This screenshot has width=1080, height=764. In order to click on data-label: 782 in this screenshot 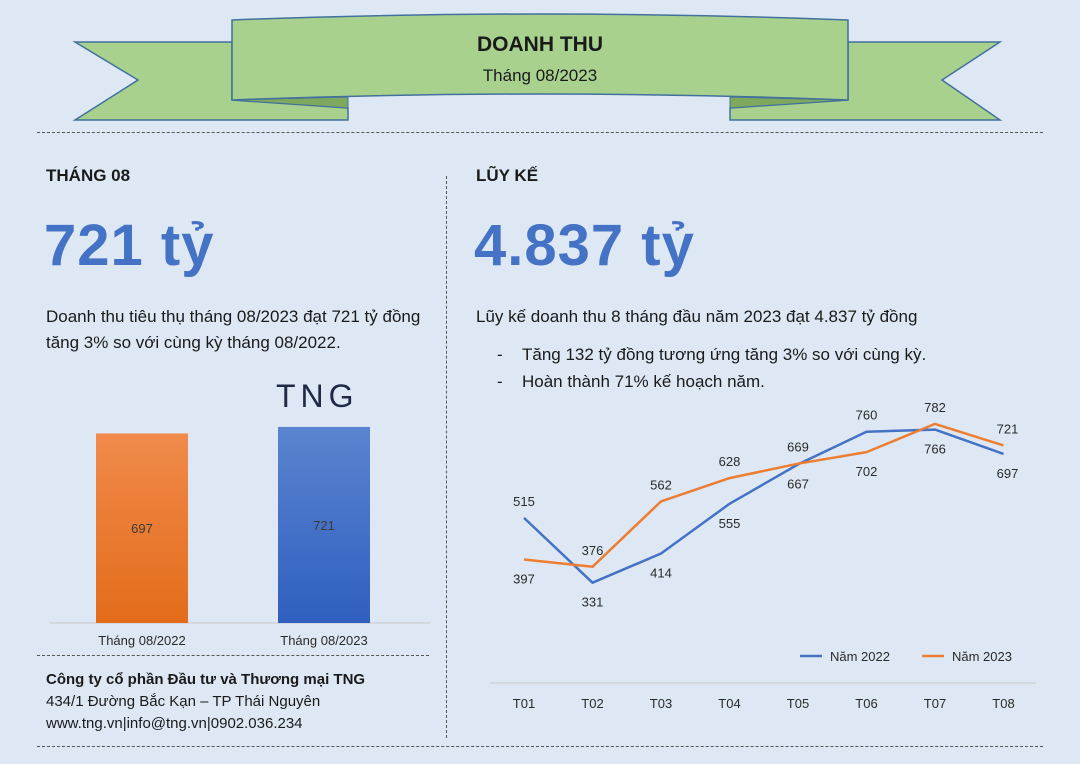, I will do `click(935, 407)`.